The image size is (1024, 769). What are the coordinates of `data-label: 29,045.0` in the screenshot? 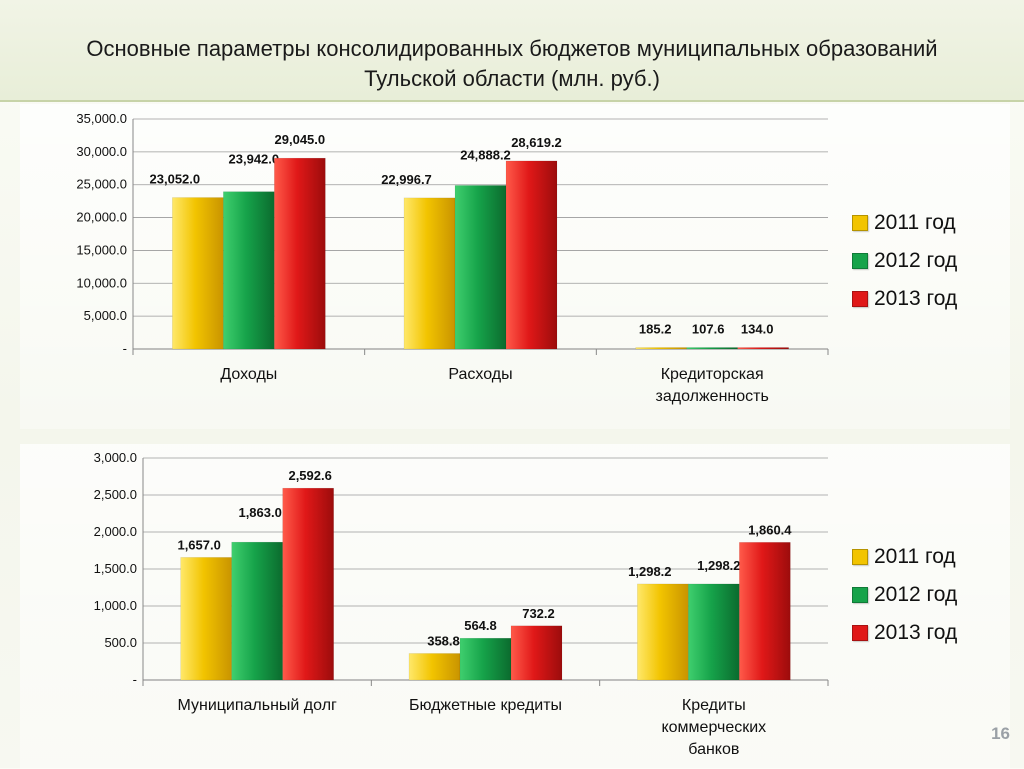 It's located at (300, 139).